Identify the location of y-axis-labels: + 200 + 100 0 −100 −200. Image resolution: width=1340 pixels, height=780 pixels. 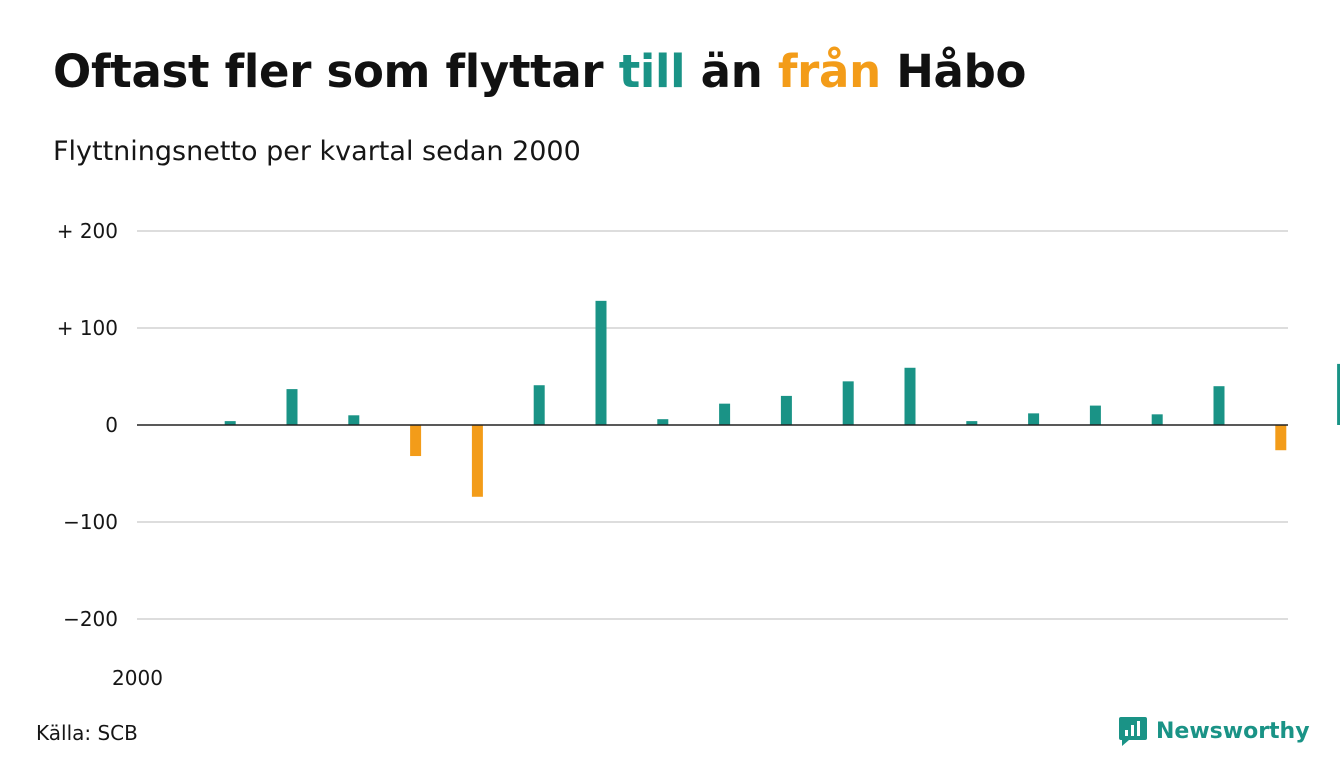
(87, 425).